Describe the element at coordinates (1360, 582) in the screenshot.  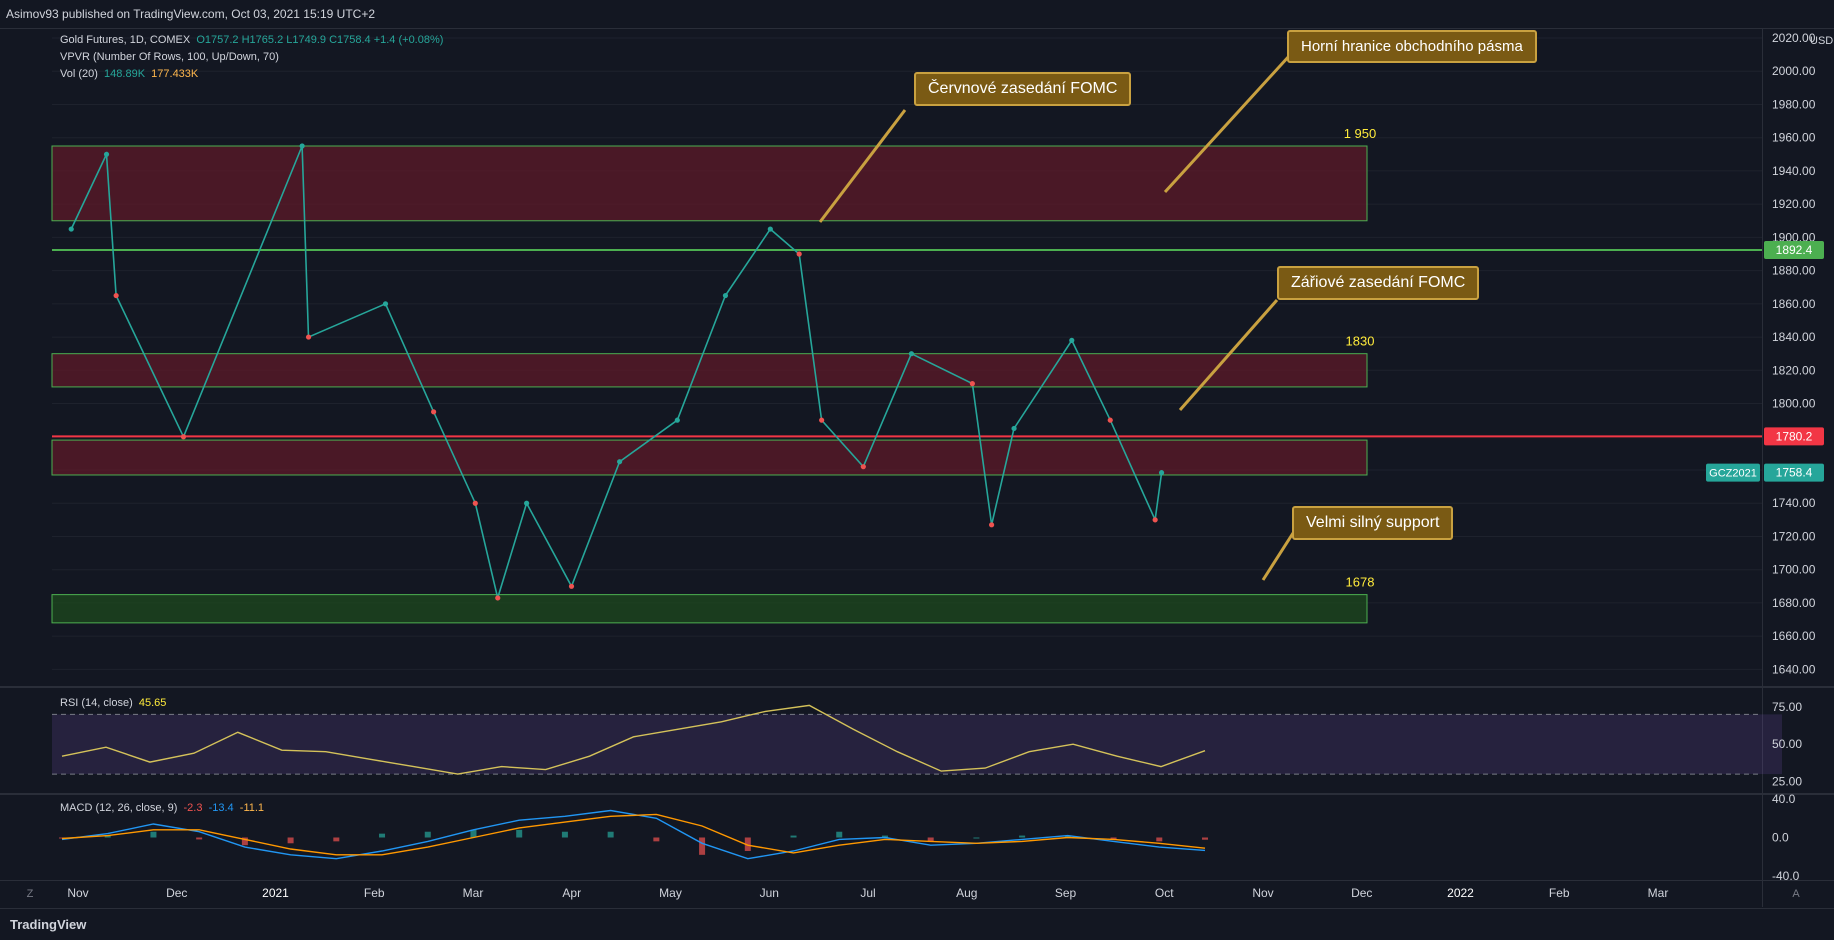
I see `zone-level-label: 1678` at that location.